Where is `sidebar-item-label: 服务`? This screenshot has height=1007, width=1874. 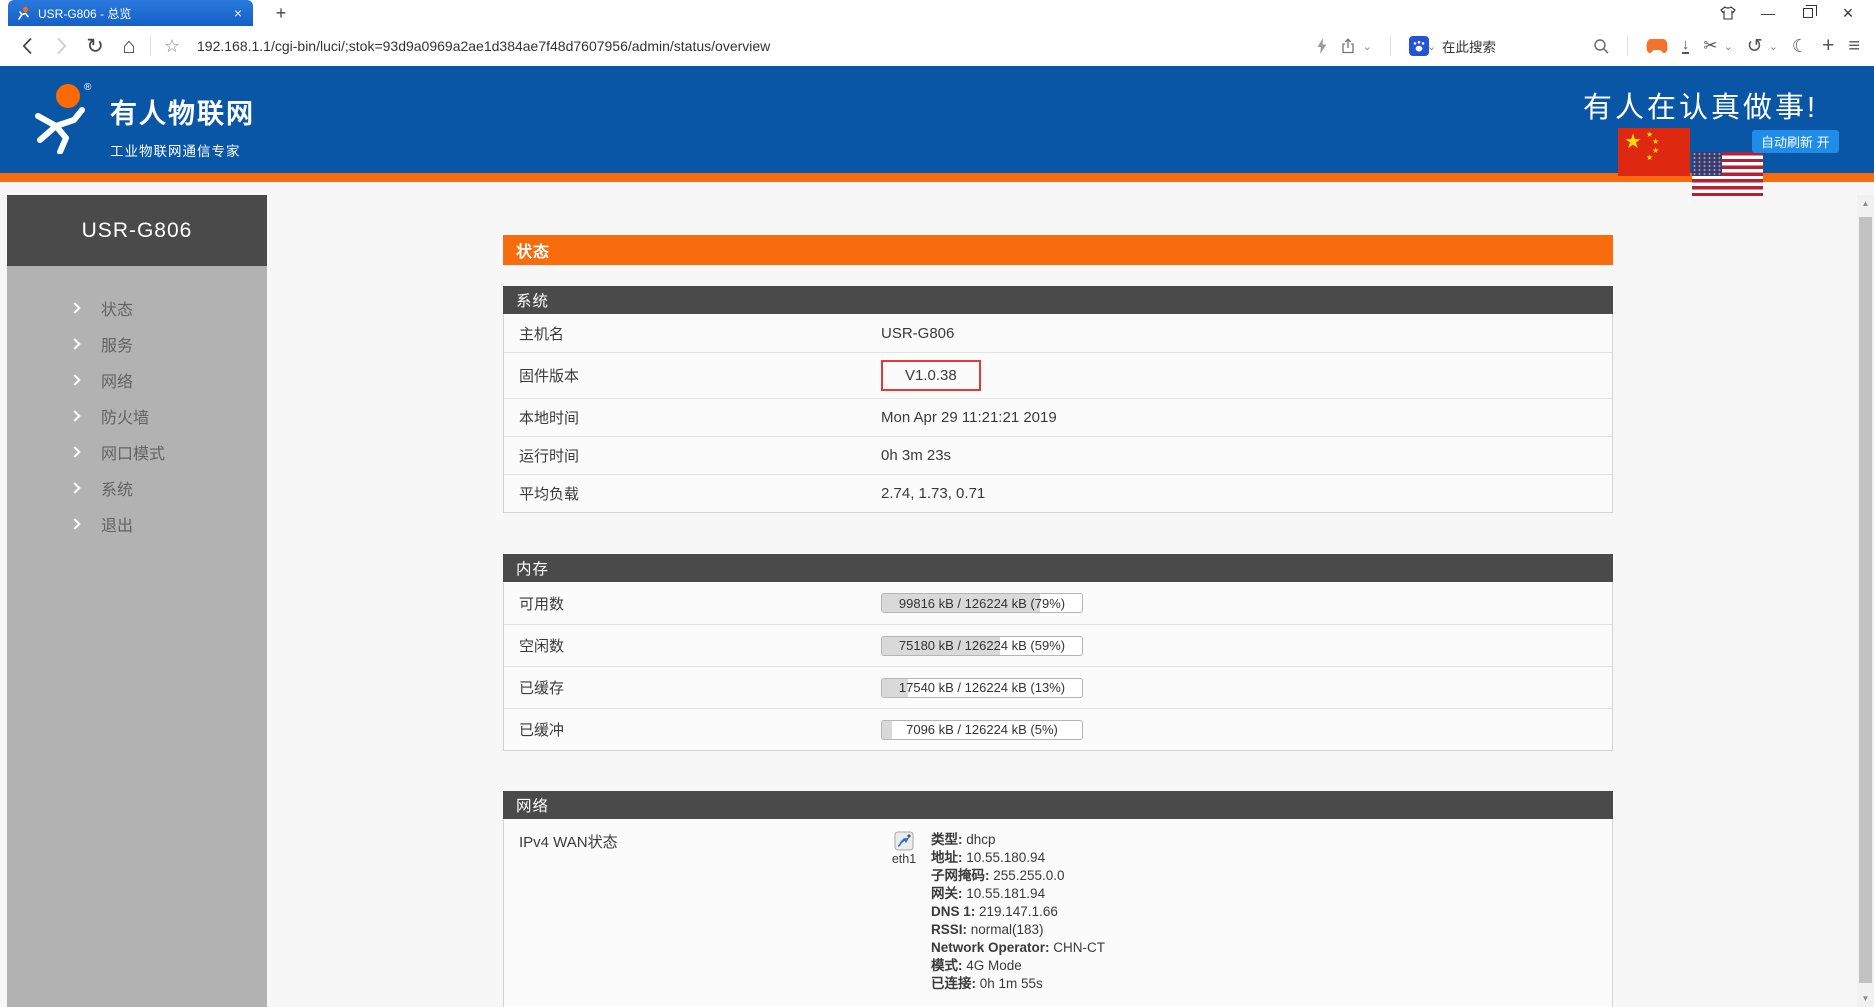 sidebar-item-label: 服务 is located at coordinates (117, 346).